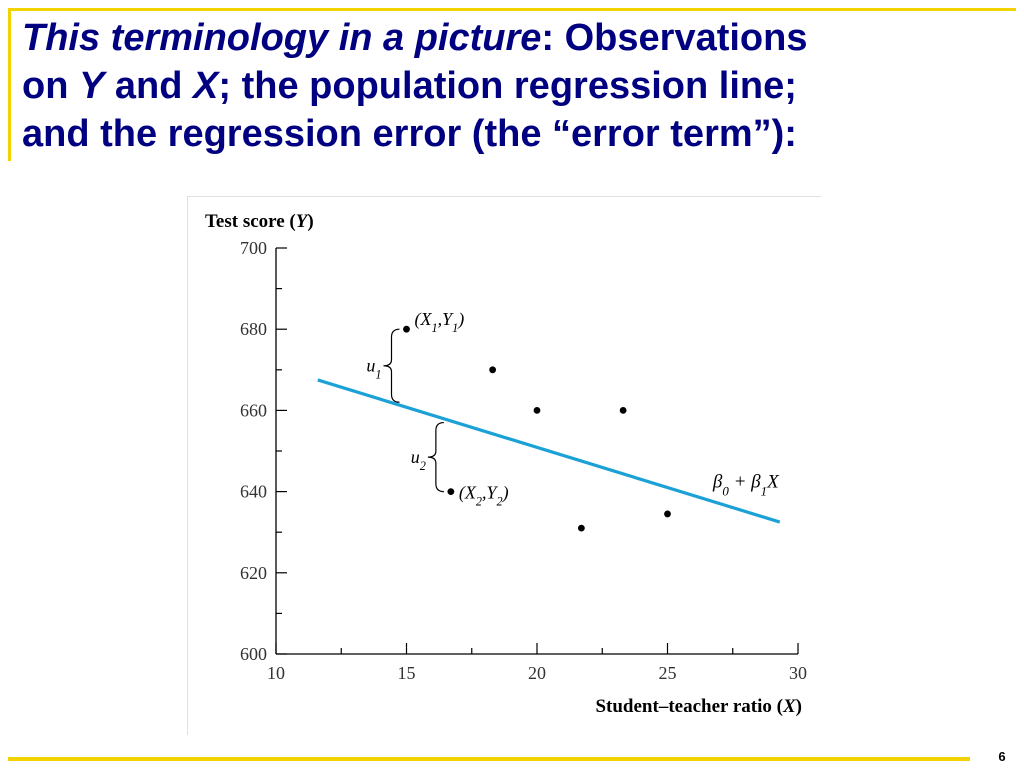  Describe the element at coordinates (674, 38) in the screenshot. I see `title-rest: : Observations` at that location.